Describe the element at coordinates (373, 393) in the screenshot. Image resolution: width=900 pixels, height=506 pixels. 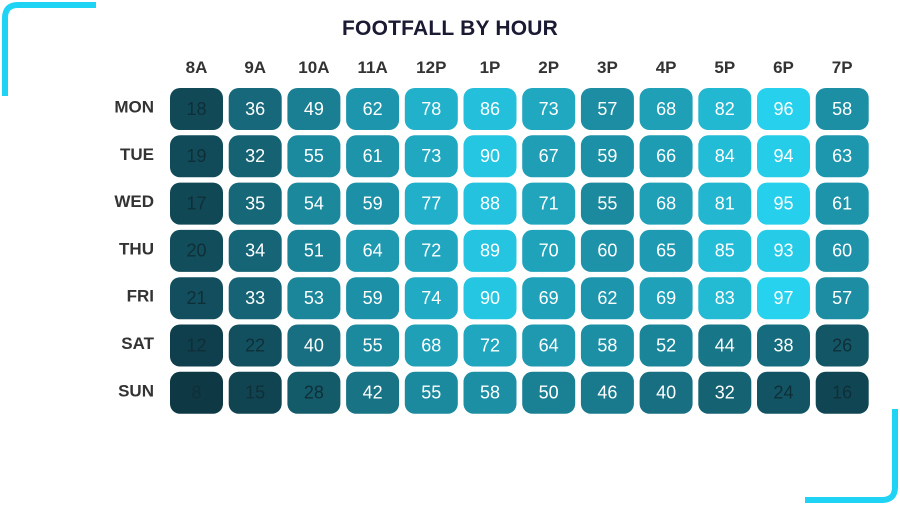
I see `cell-value-label: 42` at that location.